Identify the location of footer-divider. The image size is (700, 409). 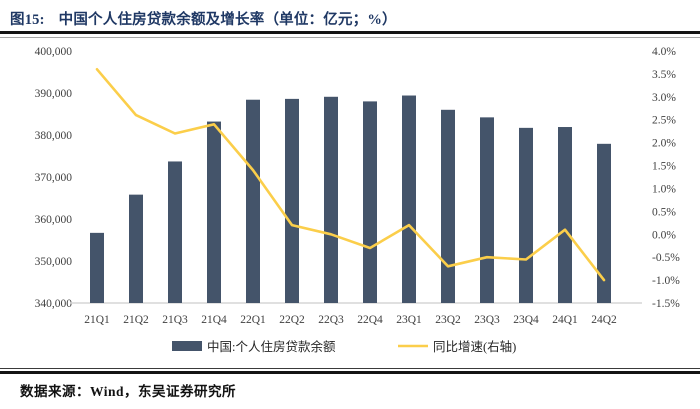
(350, 371).